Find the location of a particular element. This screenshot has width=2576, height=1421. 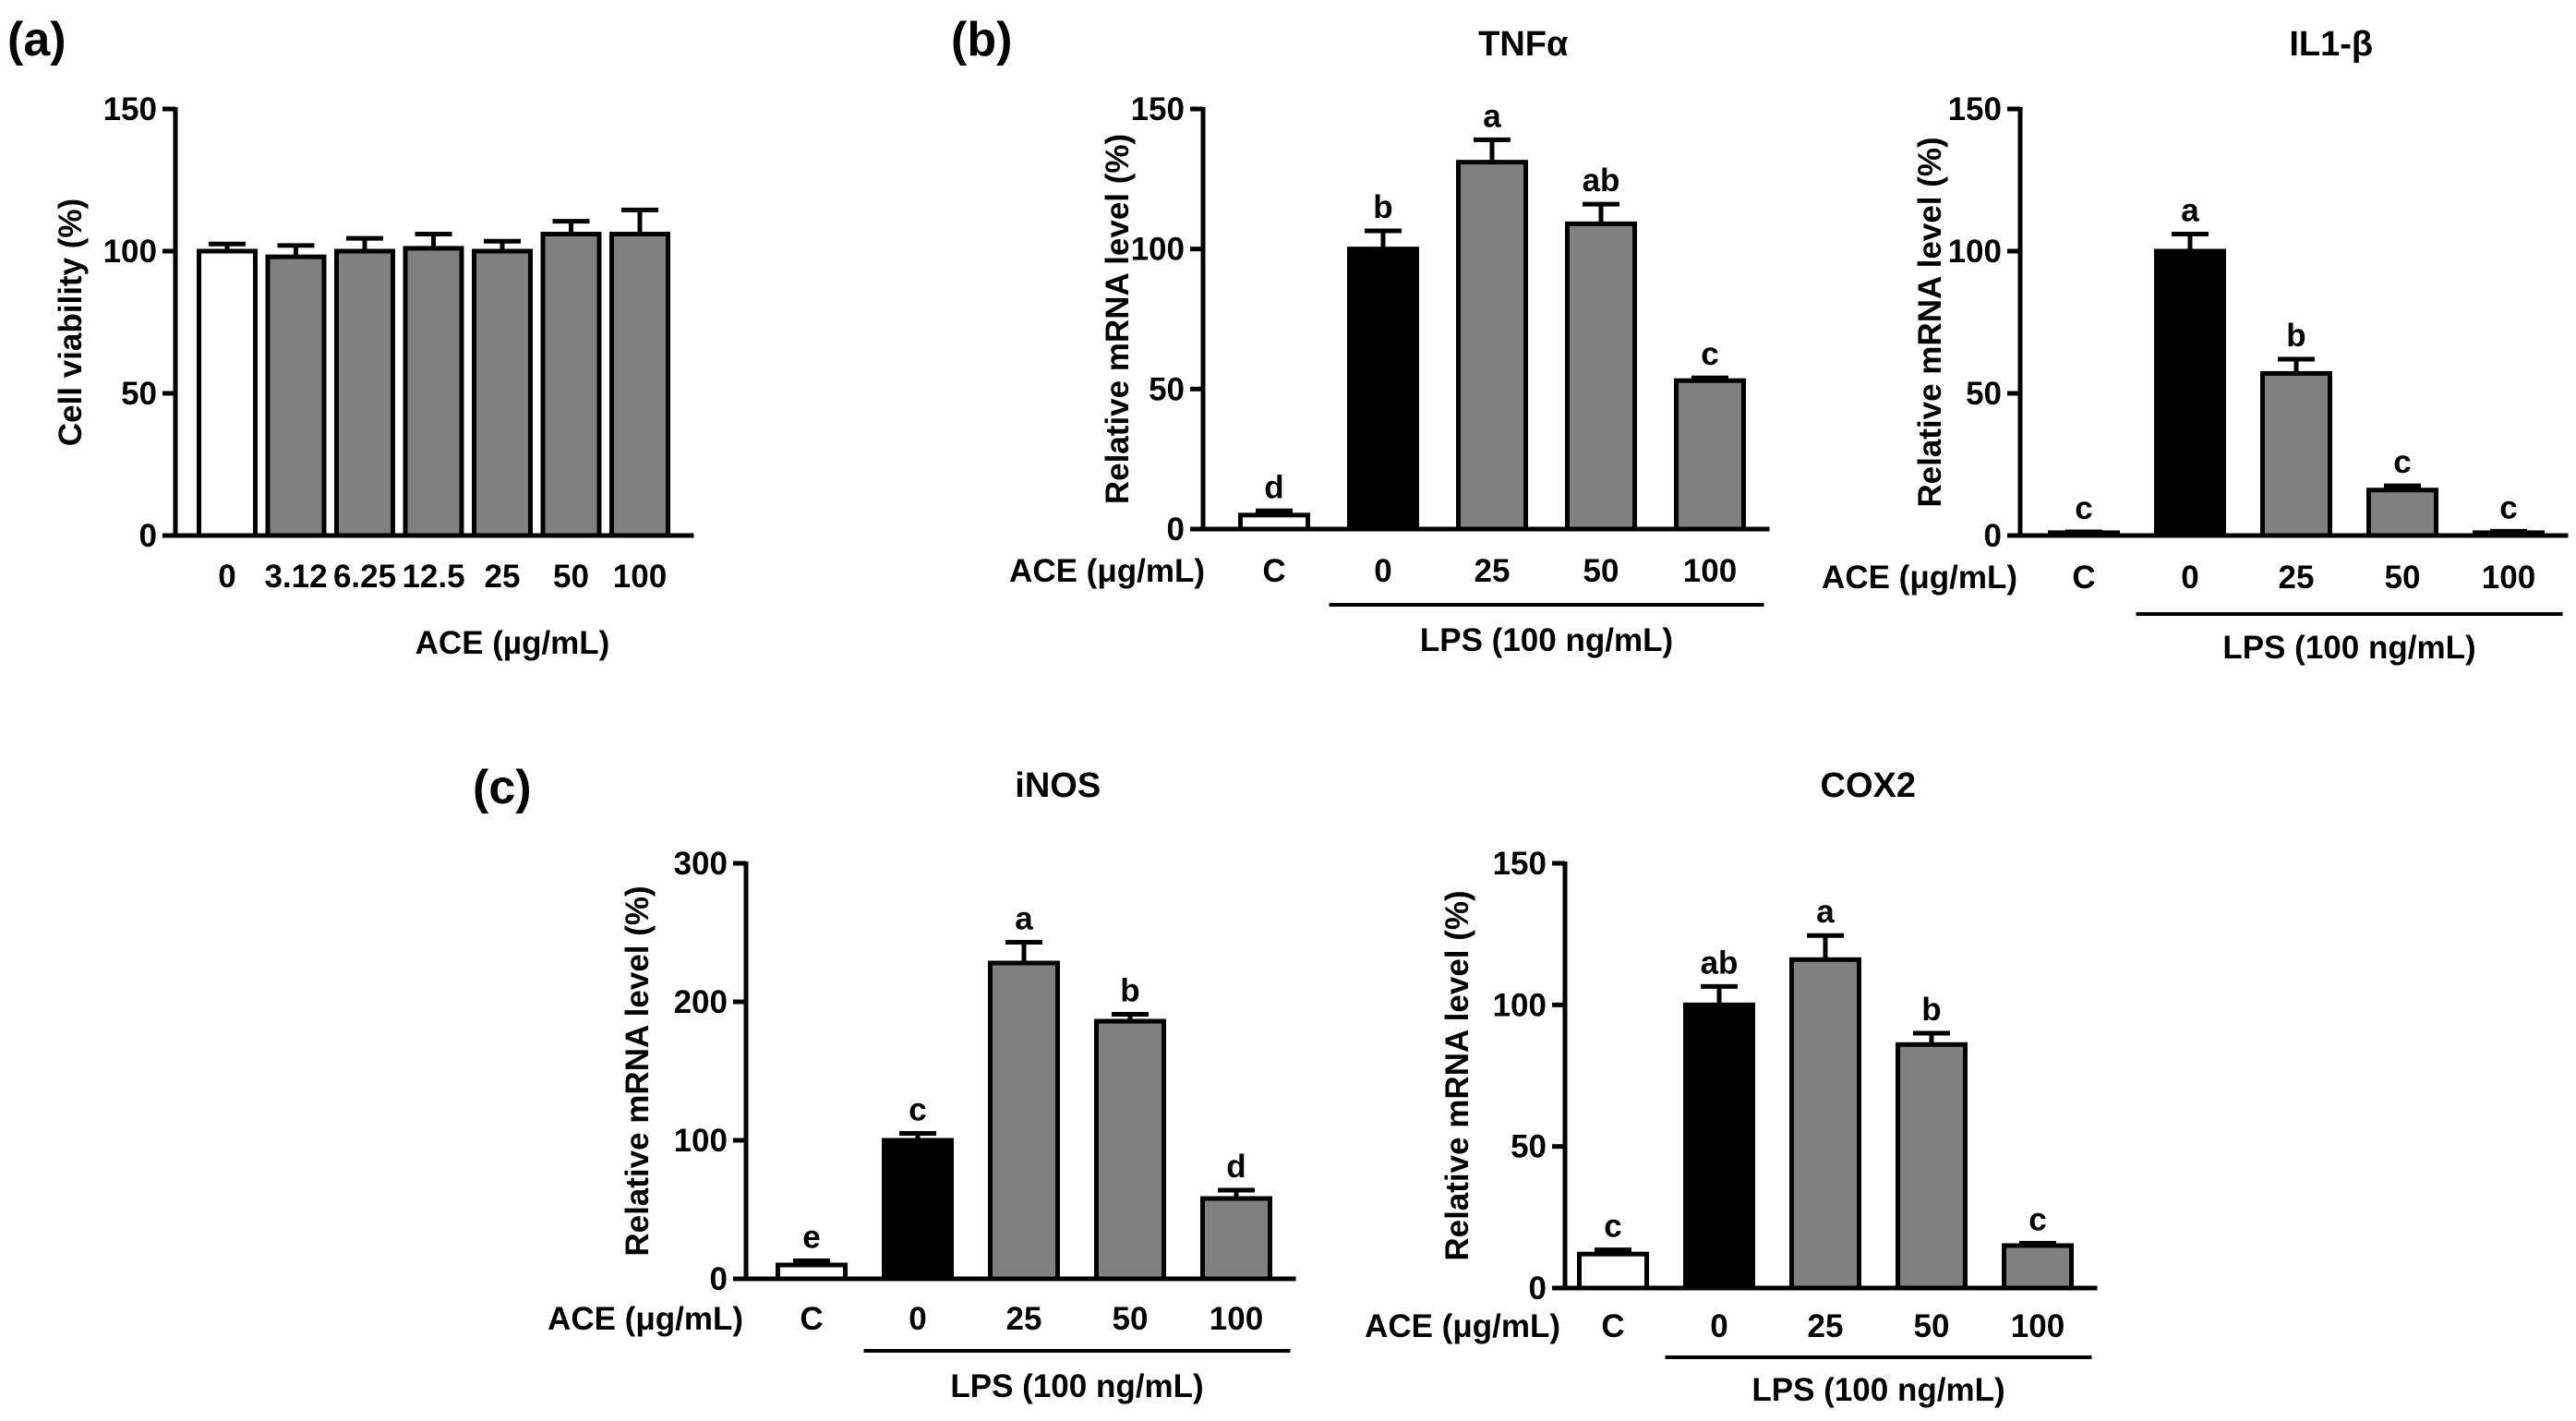

chart-title: COX2 is located at coordinates (1868, 785).